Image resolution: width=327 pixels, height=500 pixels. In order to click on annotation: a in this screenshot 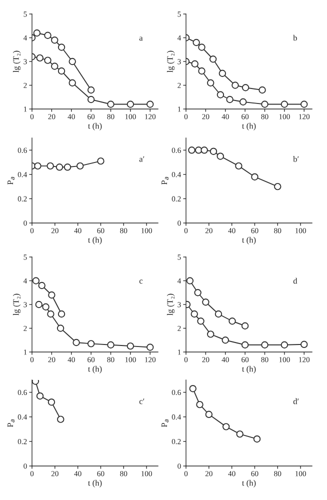, I will do `click(141, 38)`.